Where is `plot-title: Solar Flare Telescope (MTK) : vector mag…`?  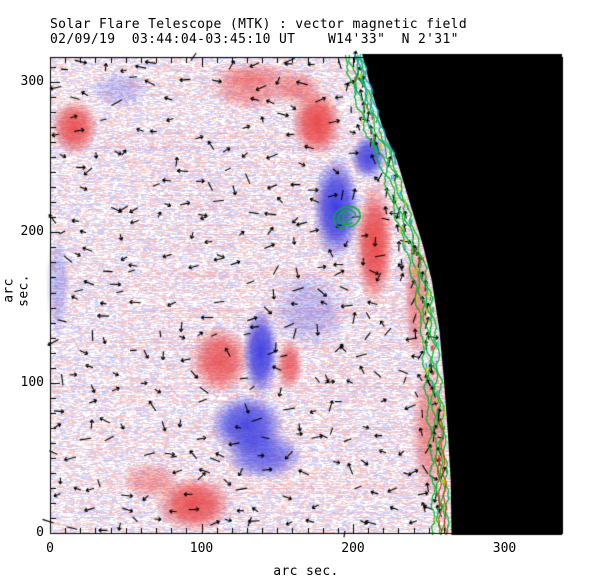
plot-title: Solar Flare Telescope (MTK) : vector mag… is located at coordinates (259, 24).